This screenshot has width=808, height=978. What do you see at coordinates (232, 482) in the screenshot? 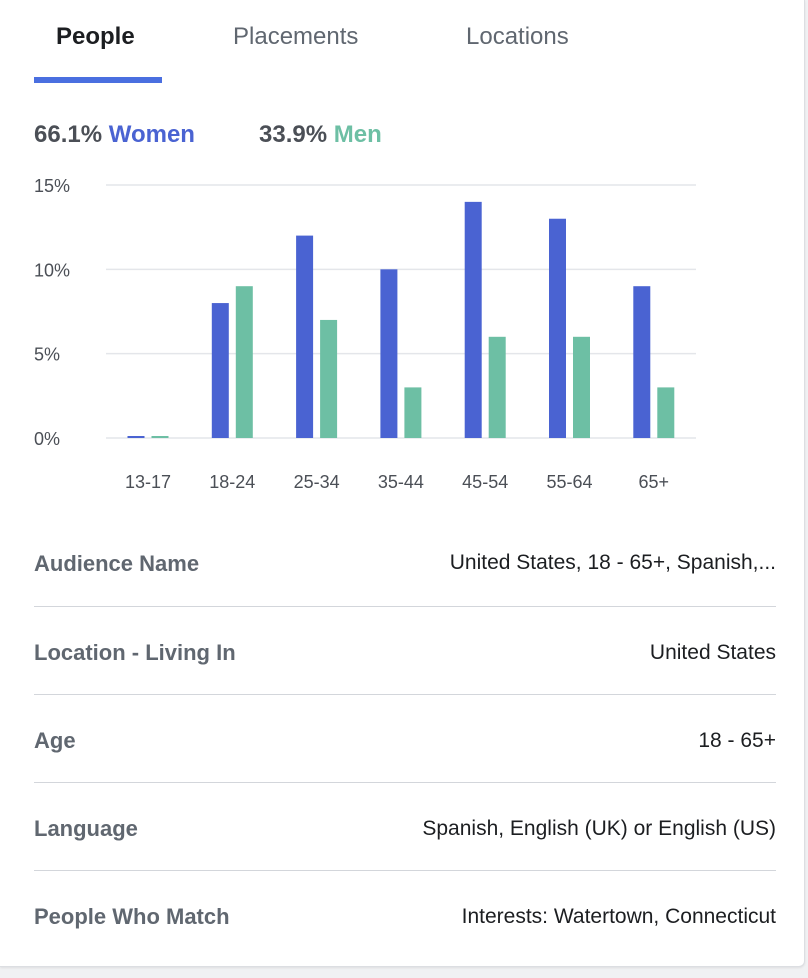
I see `x-tick-label: 18-24` at bounding box center [232, 482].